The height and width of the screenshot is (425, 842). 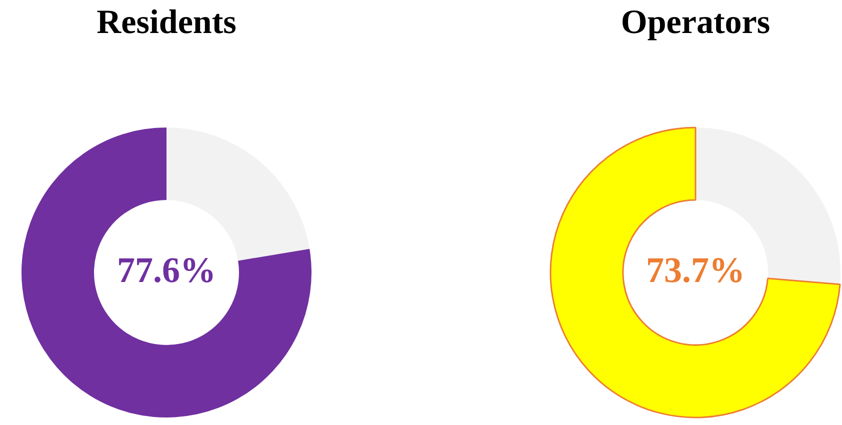 What do you see at coordinates (695, 270) in the screenshot?
I see `data-label: 73.7%` at bounding box center [695, 270].